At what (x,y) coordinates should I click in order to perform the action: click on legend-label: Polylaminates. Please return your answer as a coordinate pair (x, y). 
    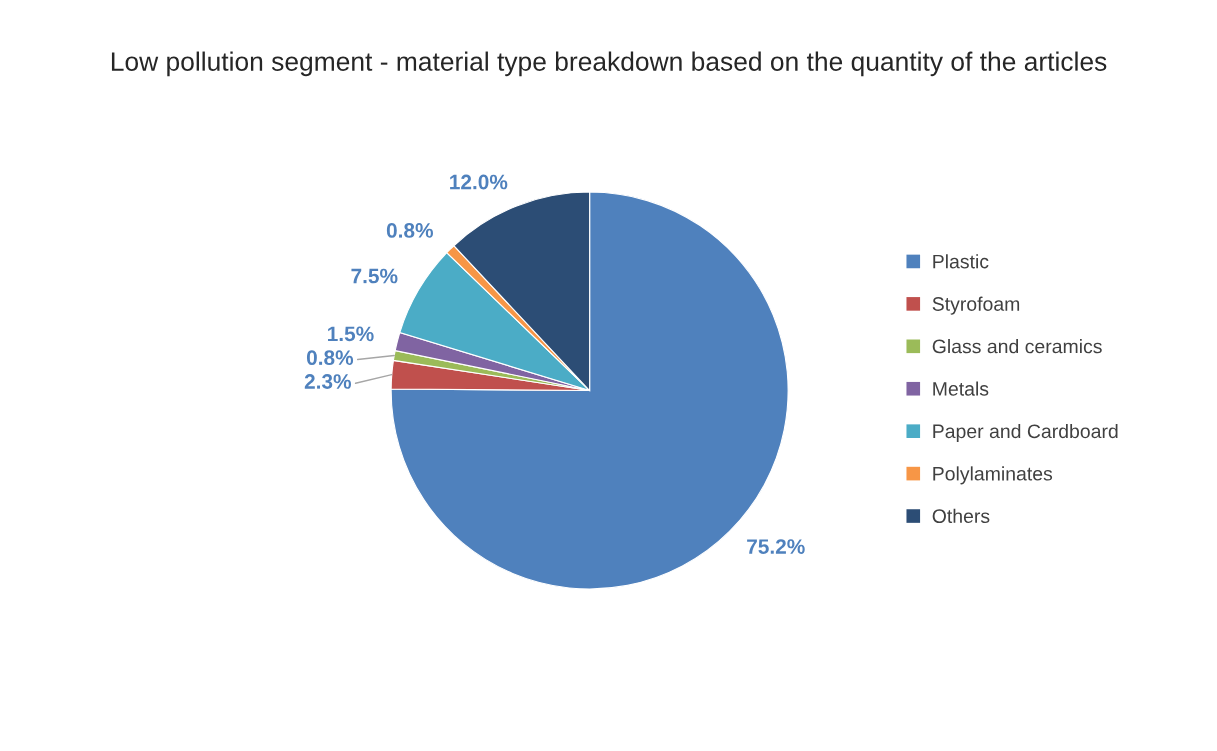
    Looking at the image, I should click on (993, 475).